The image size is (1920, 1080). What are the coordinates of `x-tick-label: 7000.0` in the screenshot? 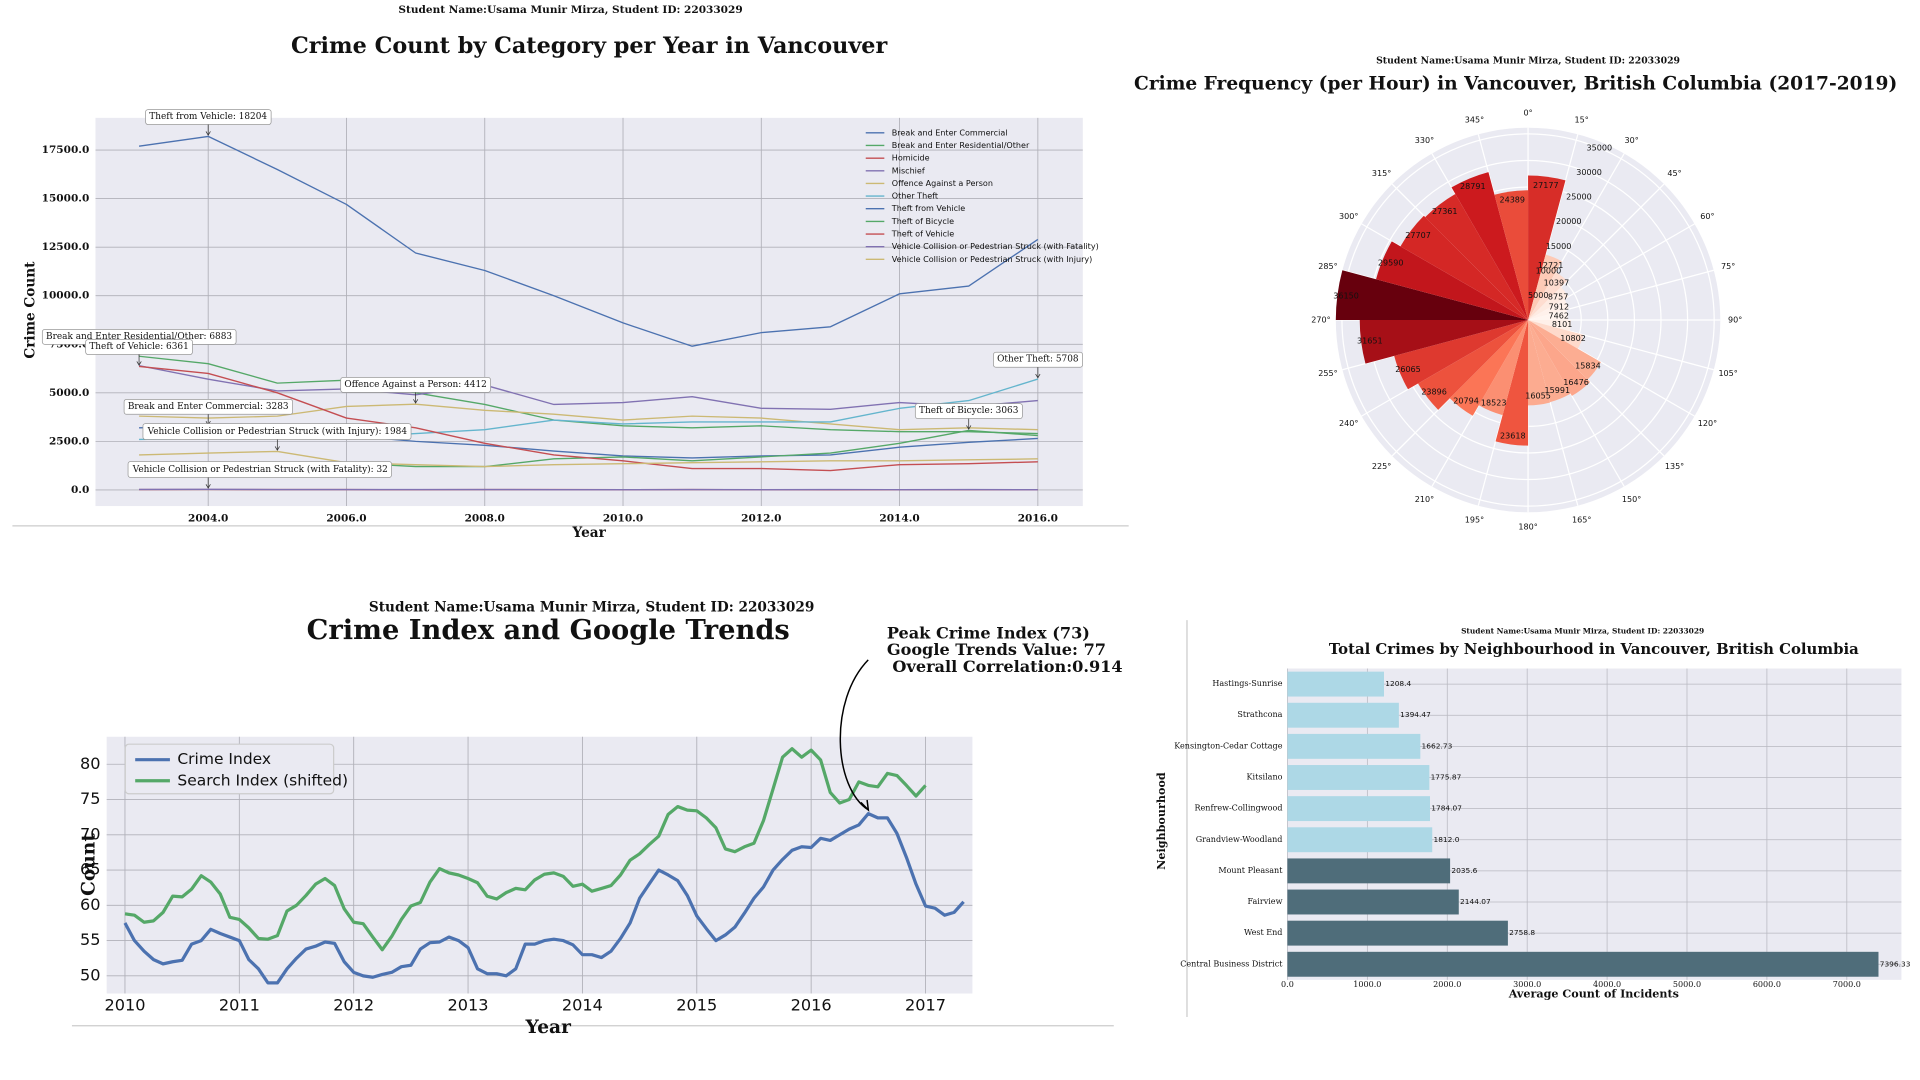 It's located at (1847, 984).